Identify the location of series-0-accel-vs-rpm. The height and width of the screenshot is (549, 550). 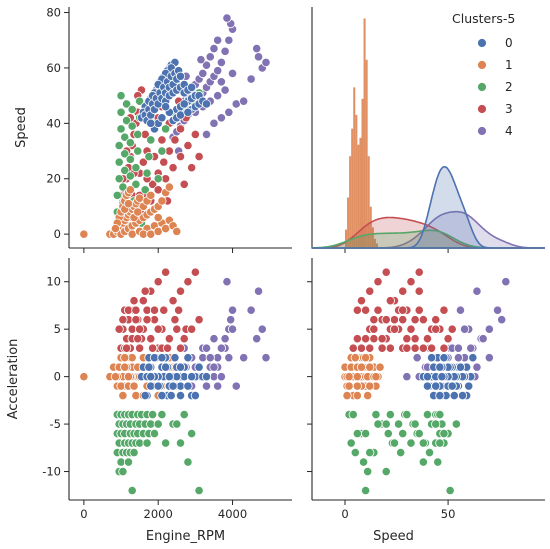
(174, 377).